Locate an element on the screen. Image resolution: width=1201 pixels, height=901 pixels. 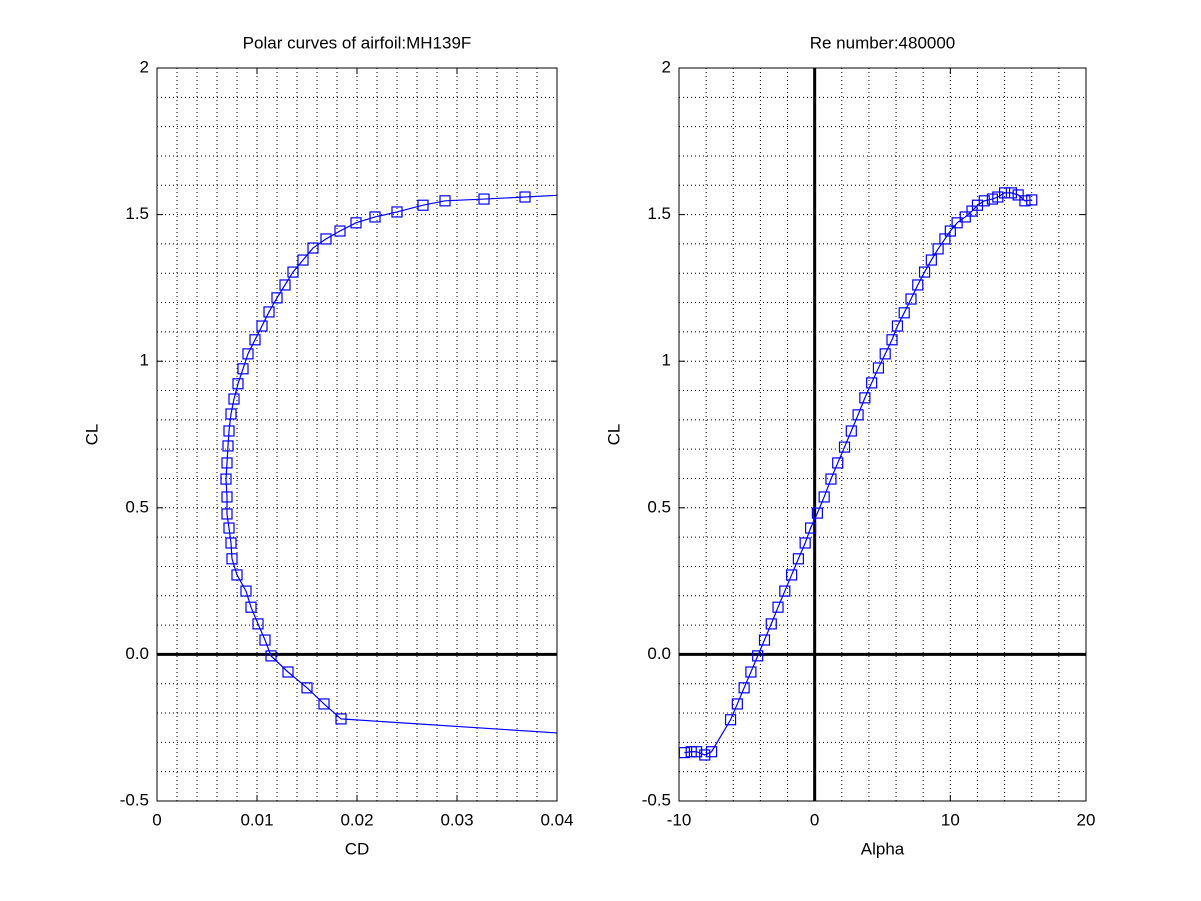
x-tick-label: 0.03 is located at coordinates (456, 819).